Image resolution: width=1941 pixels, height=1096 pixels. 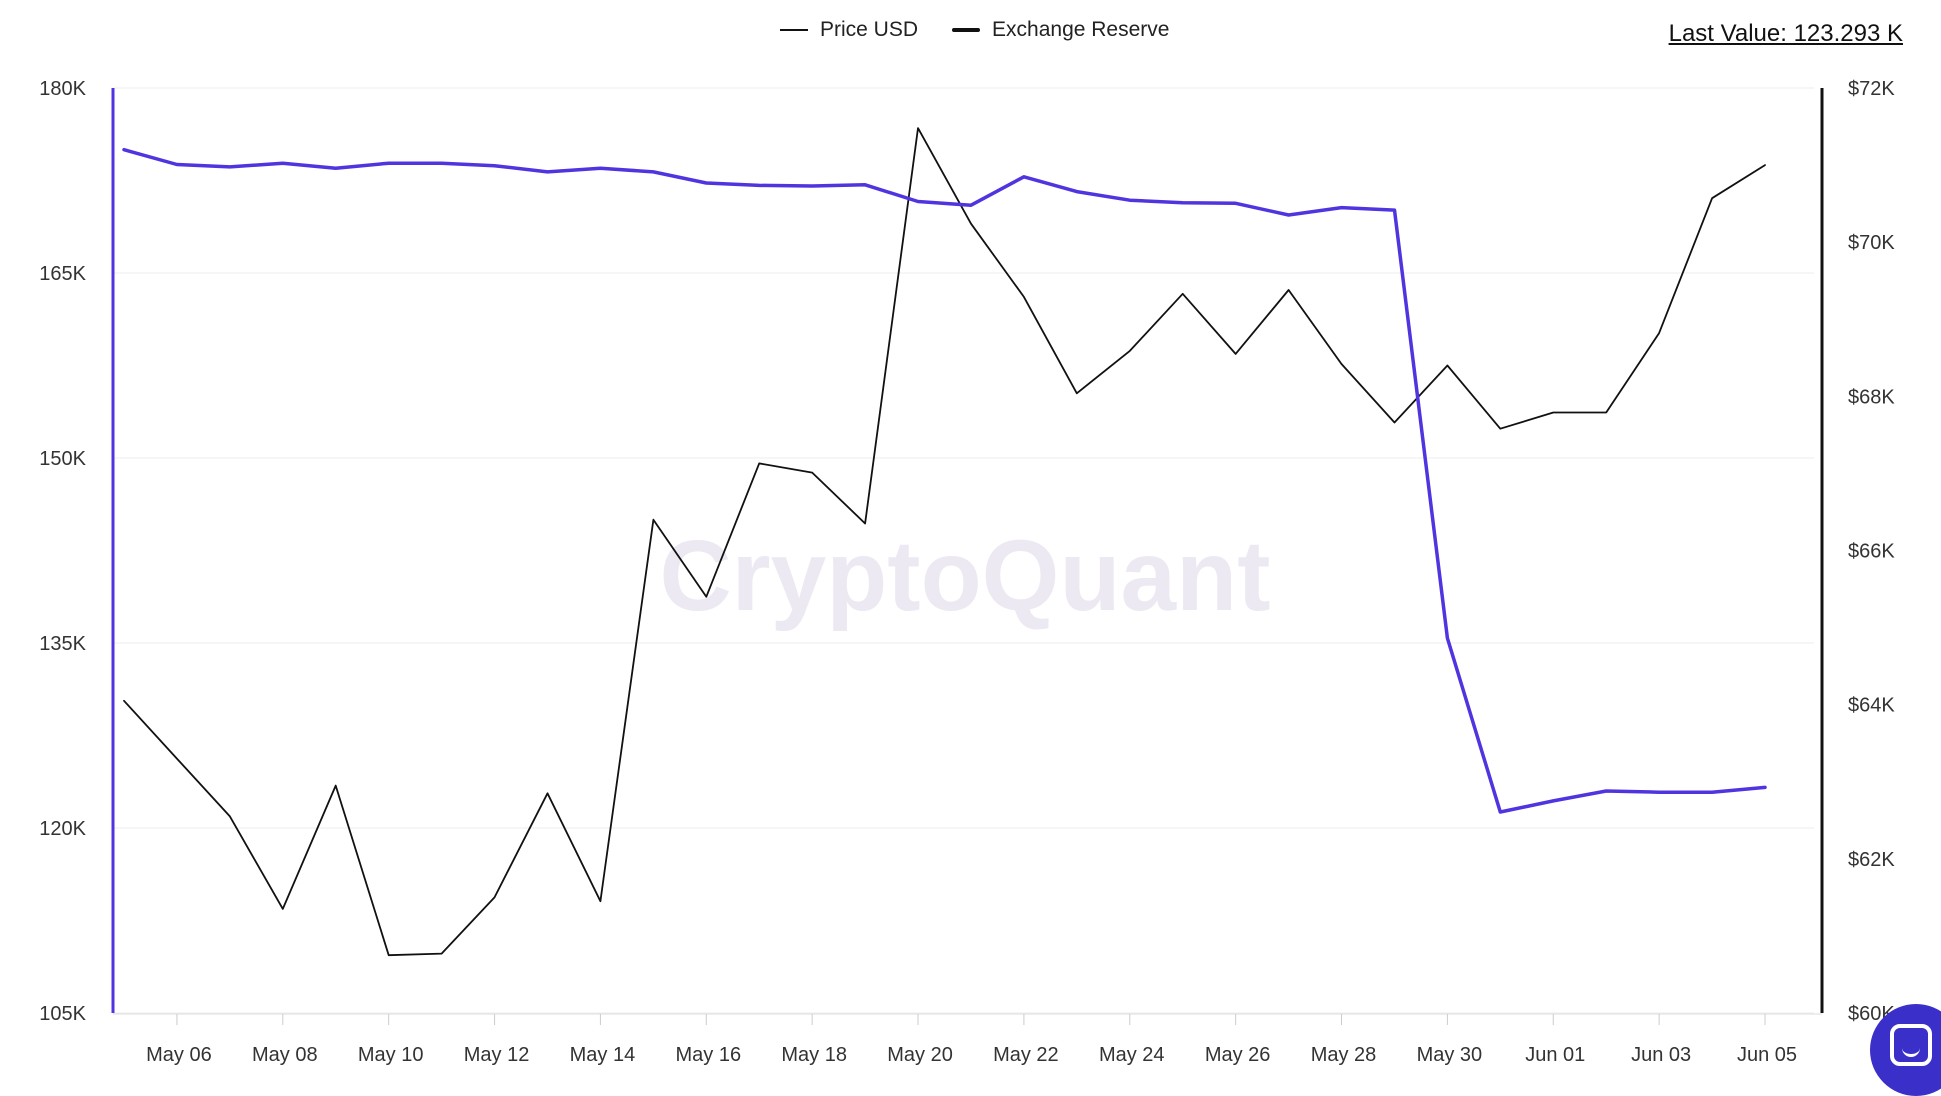 I want to click on left-tick-label: 165K, so click(x=62, y=274).